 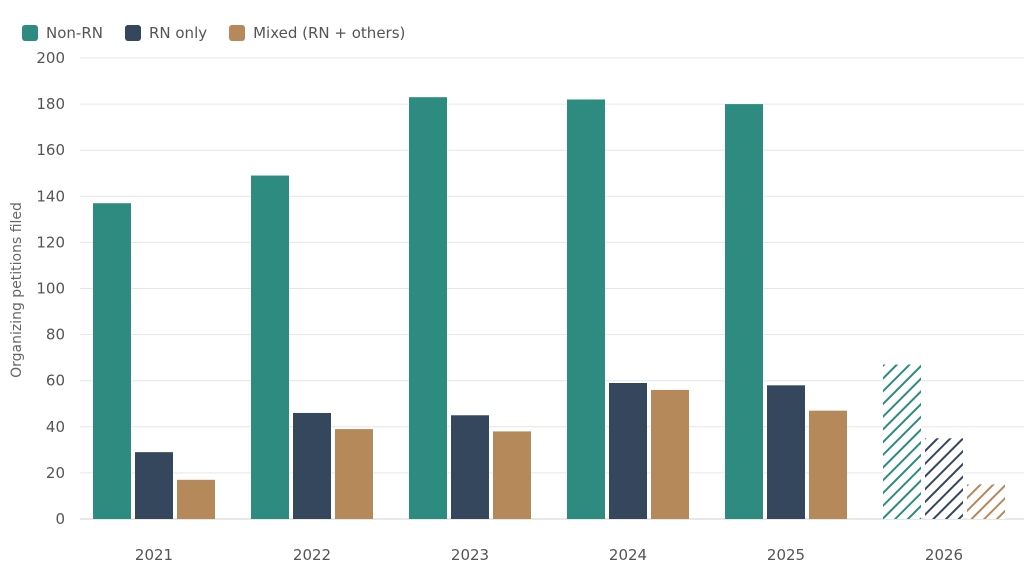 I want to click on bar-non-rn-2021, so click(x=112, y=361).